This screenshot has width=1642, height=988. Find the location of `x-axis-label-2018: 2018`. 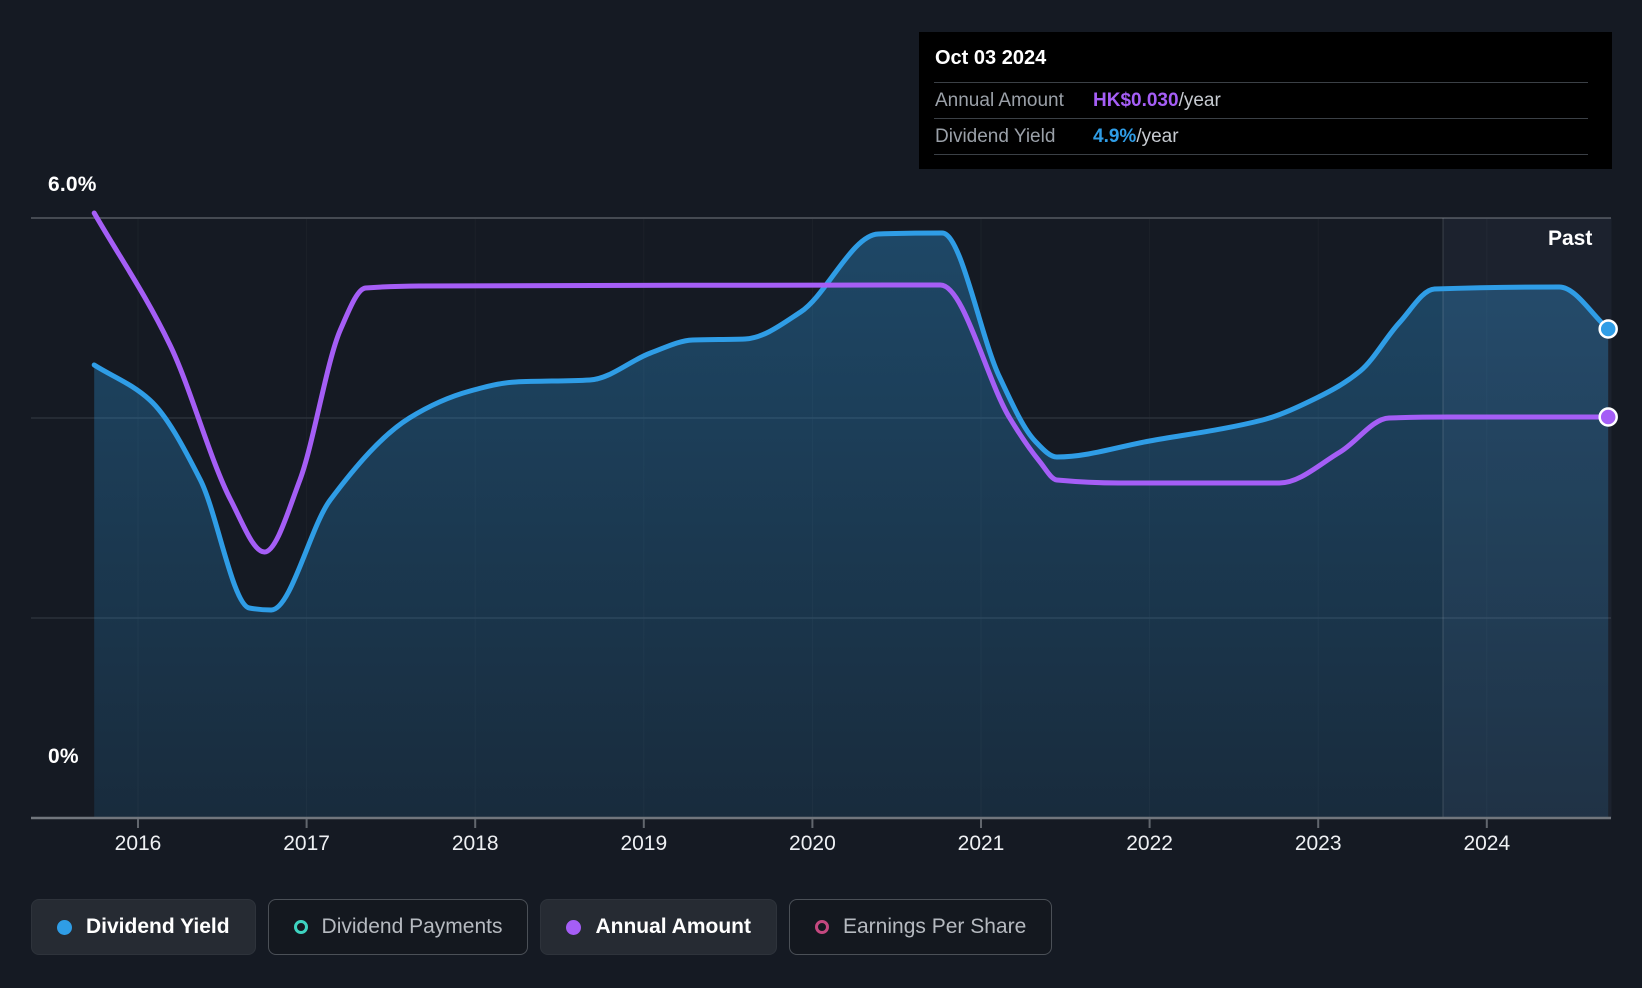

x-axis-label-2018: 2018 is located at coordinates (475, 843).